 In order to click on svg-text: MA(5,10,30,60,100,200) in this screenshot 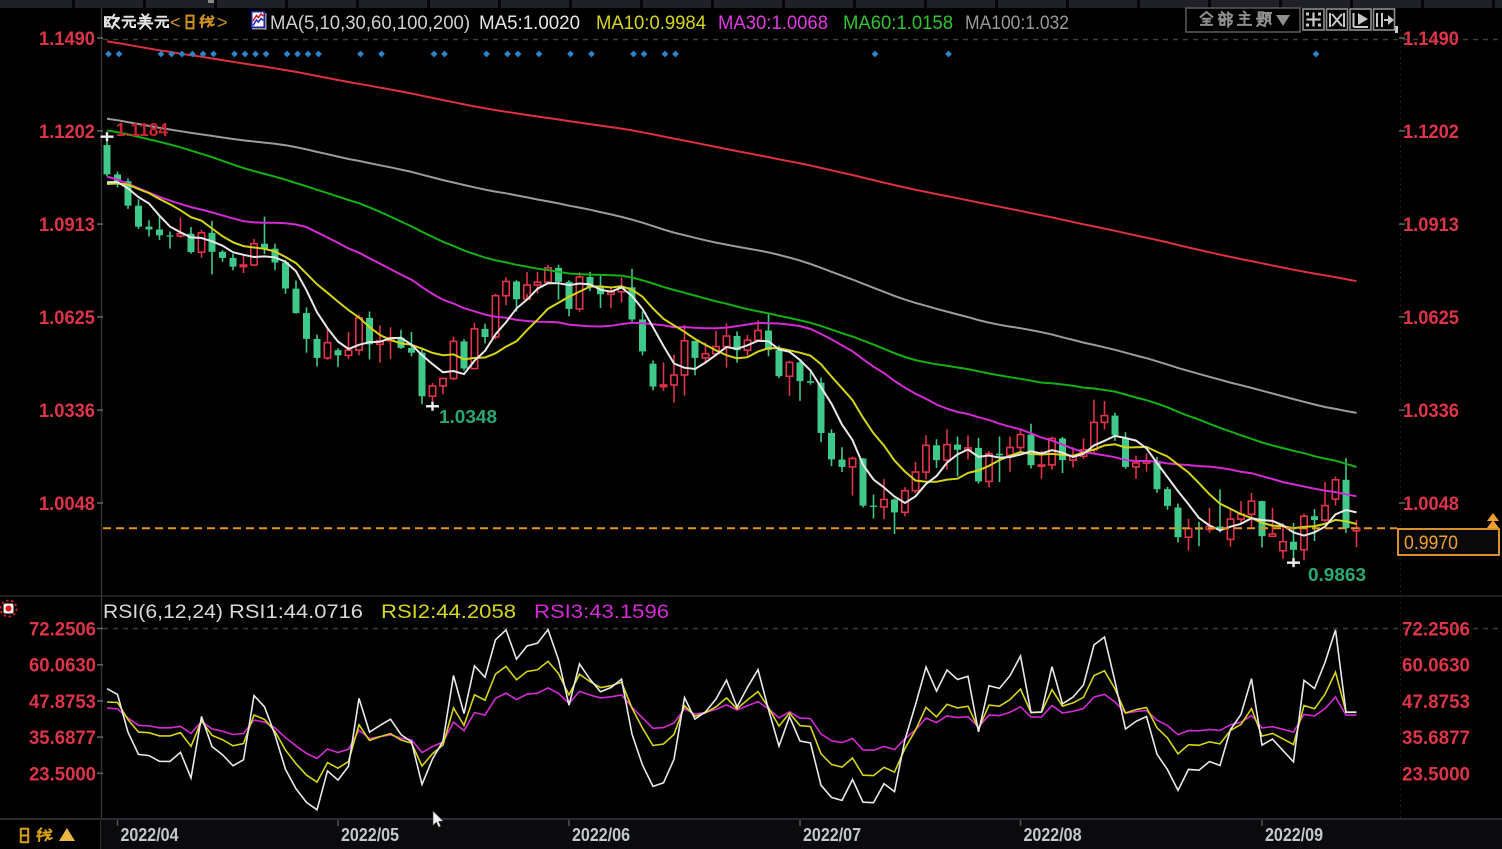, I will do `click(370, 23)`.